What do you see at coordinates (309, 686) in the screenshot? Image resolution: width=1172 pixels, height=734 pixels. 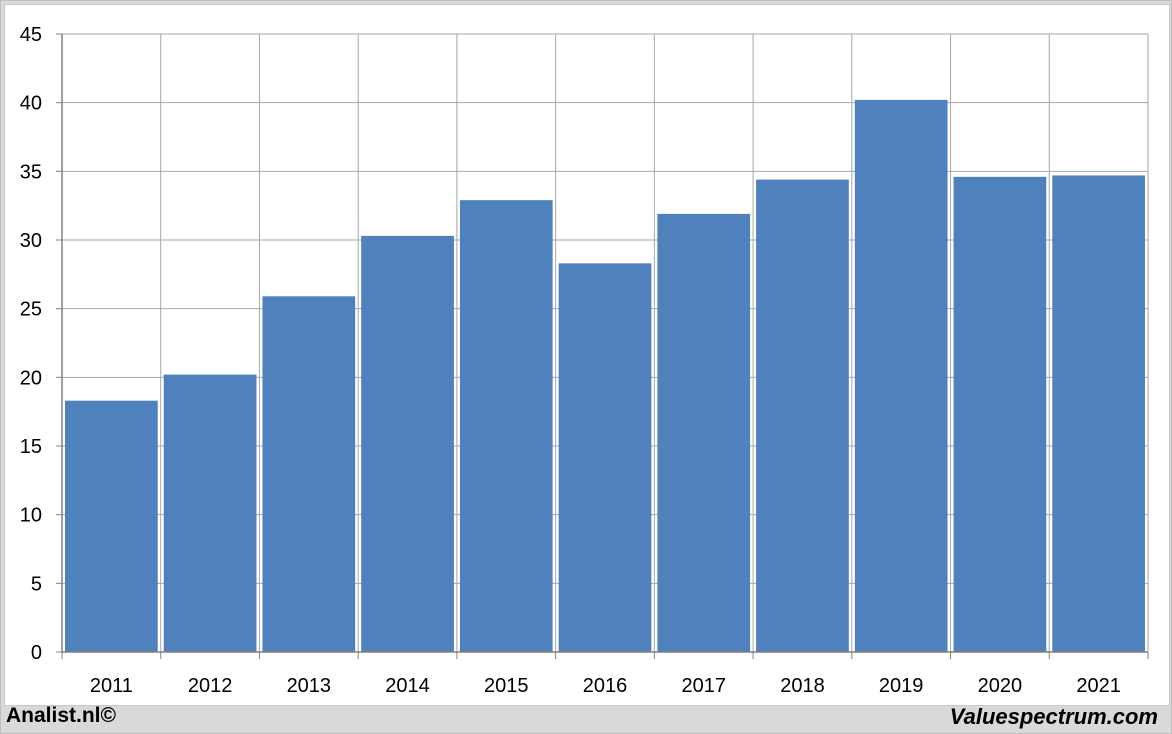 I see `x-tick-label: 2013` at bounding box center [309, 686].